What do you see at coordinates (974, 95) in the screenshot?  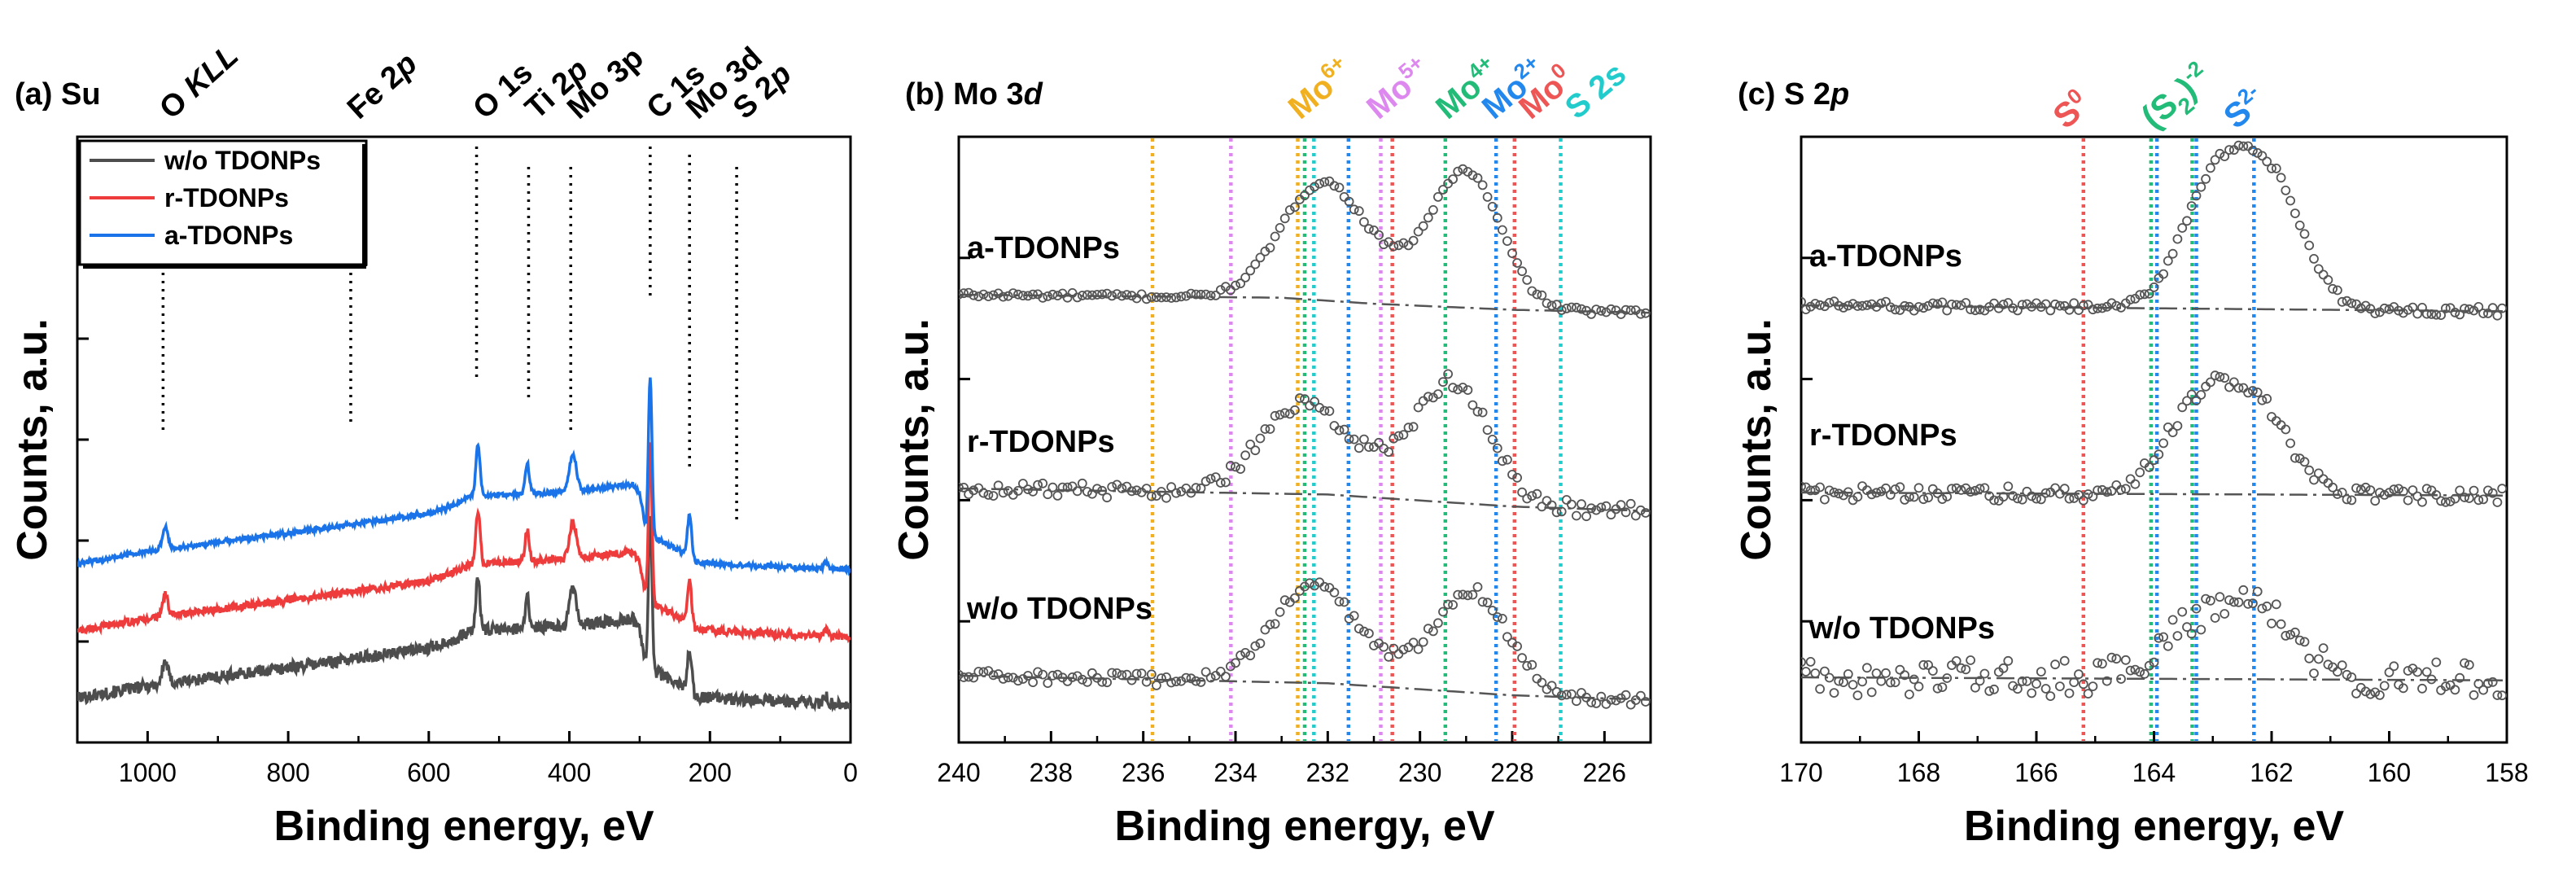 I see `panel-label: (b) Mo 3d` at bounding box center [974, 95].